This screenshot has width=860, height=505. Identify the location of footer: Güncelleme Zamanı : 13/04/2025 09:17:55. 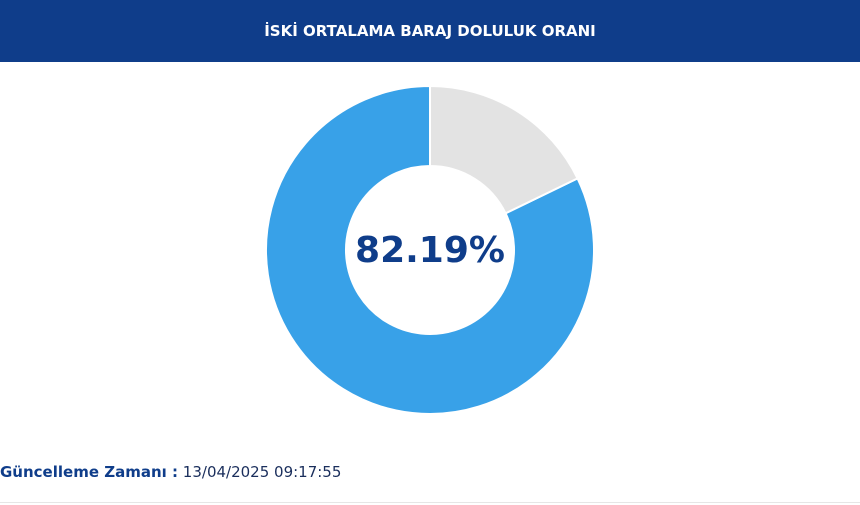
(170, 472).